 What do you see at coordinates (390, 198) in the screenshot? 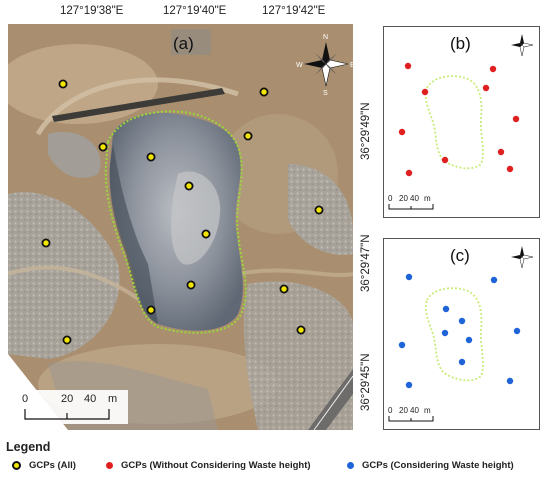
I see `scale-label-b-0: 0` at bounding box center [390, 198].